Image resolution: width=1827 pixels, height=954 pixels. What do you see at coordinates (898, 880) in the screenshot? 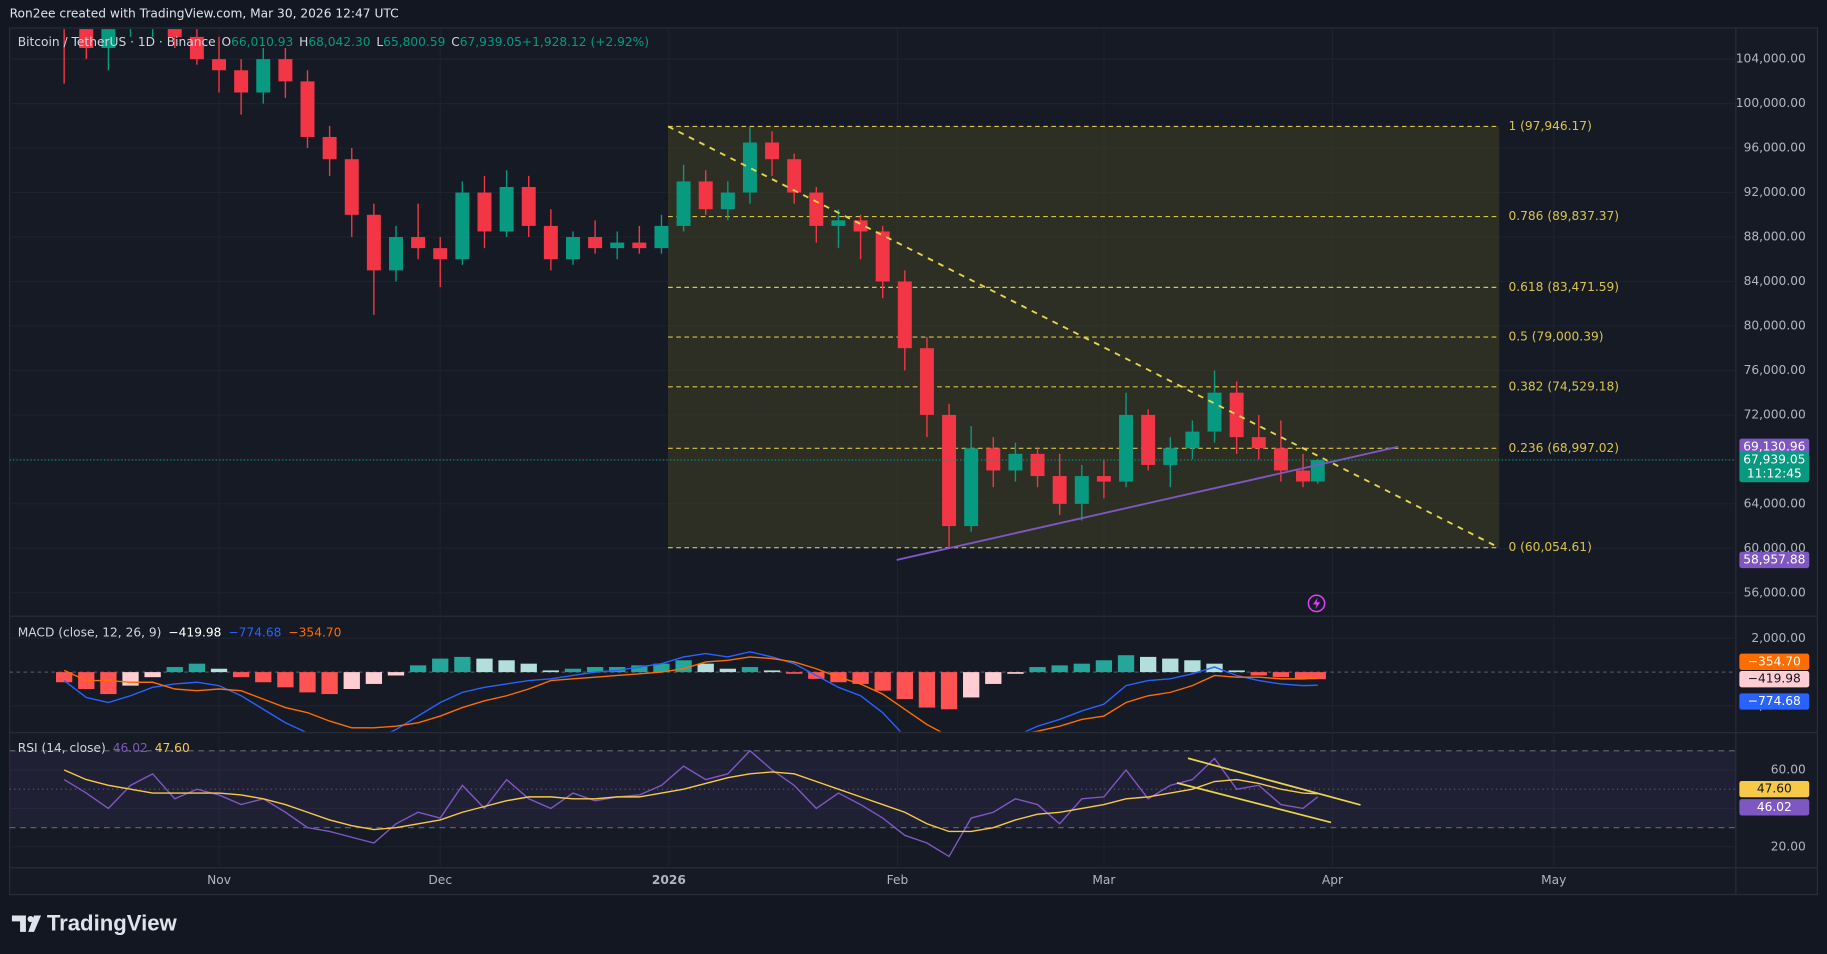
I see `x-tick-label: Feb` at bounding box center [898, 880].